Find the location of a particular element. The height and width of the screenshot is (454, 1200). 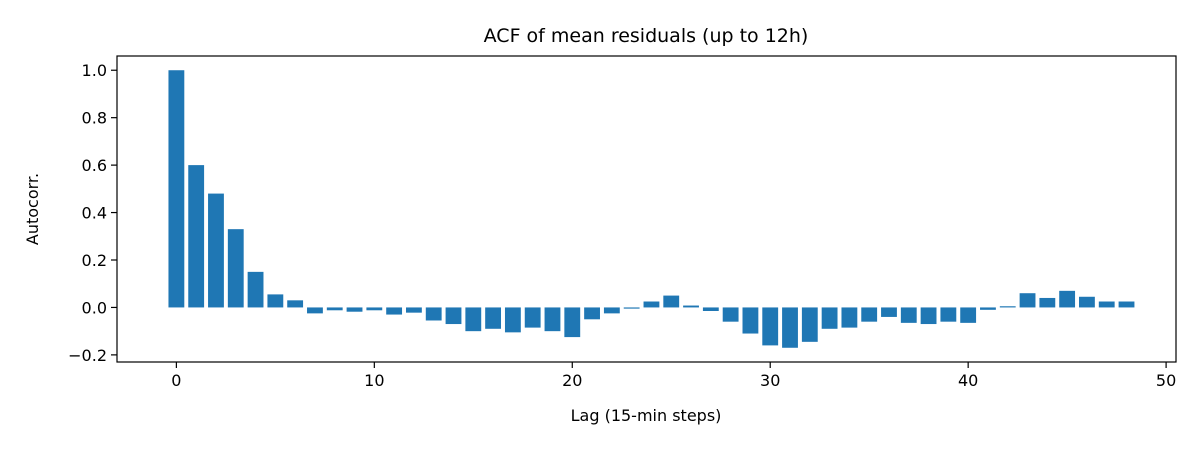

y-tick-label: 0.4 is located at coordinates (94, 213).